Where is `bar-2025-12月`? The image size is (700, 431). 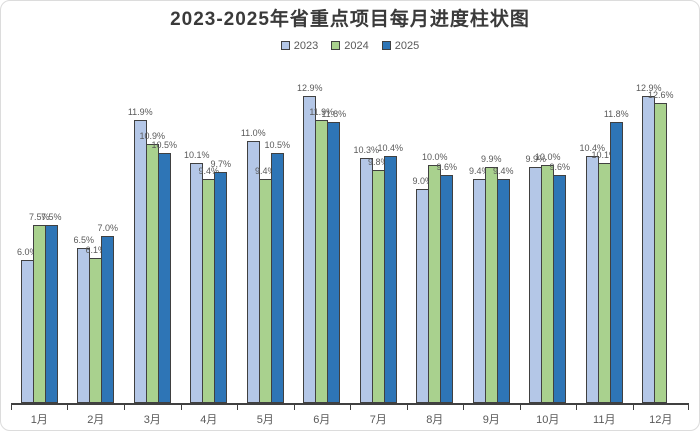
bar-2025-12月 is located at coordinates (672, 402).